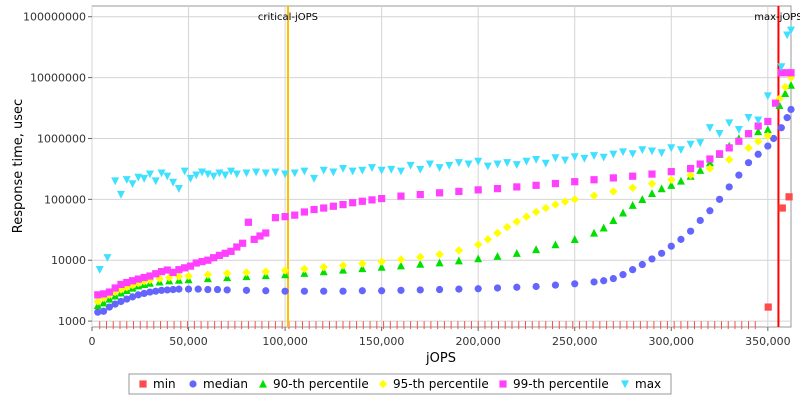 Image resolution: width=800 pixels, height=400 pixels. I want to click on legend-label-95-th-percentile: 95-th percentile, so click(441, 384).